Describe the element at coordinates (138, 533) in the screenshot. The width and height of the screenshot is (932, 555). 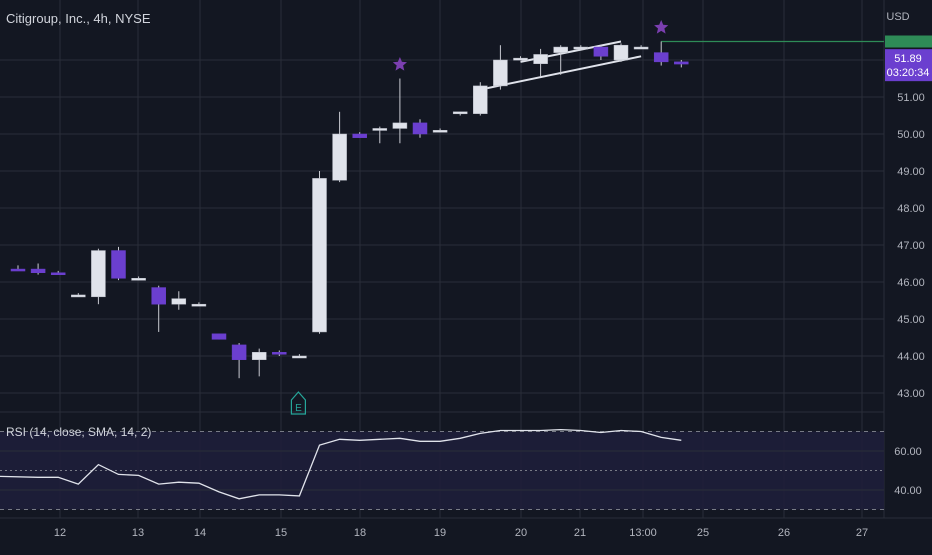
I see `time-tick-label: 13` at that location.